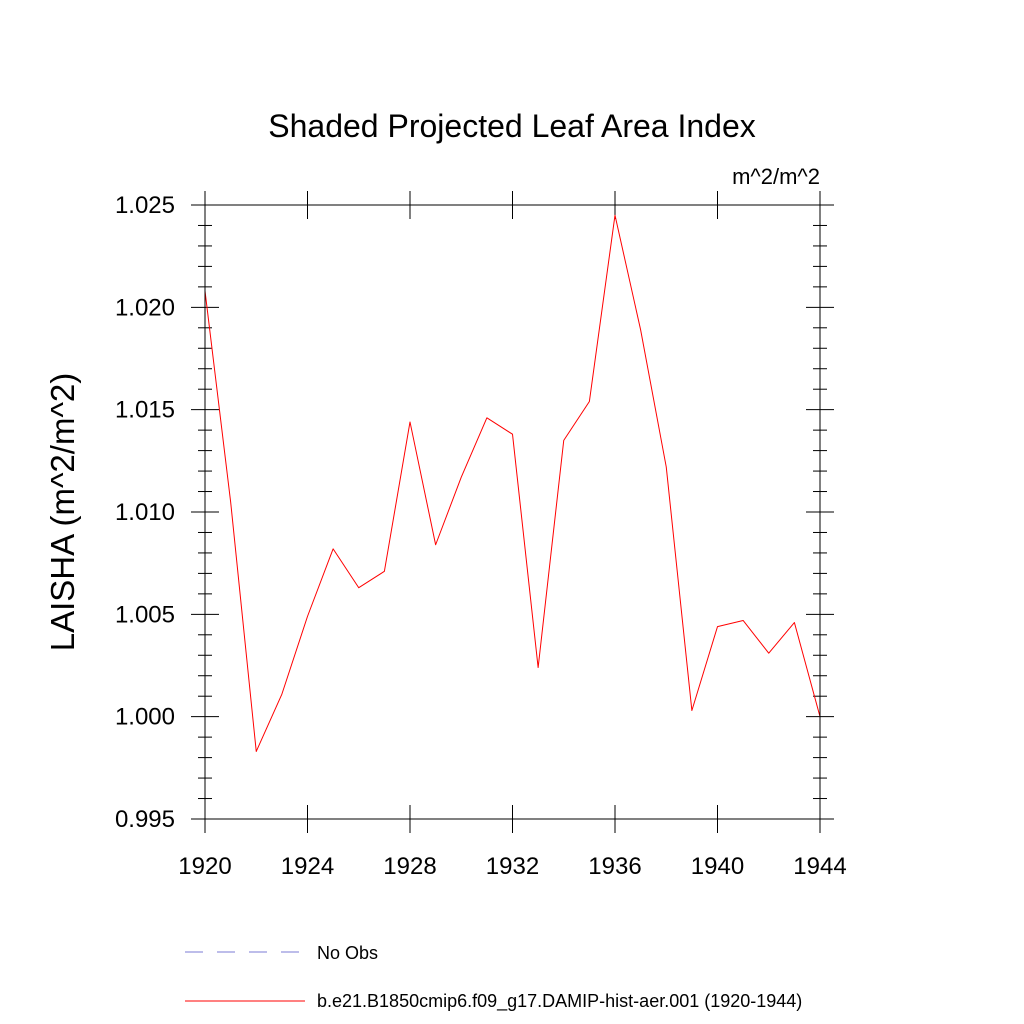 The width and height of the screenshot is (1024, 1024). What do you see at coordinates (511, 126) in the screenshot?
I see `chart-title: Shaded Projected Leaf Area Index` at bounding box center [511, 126].